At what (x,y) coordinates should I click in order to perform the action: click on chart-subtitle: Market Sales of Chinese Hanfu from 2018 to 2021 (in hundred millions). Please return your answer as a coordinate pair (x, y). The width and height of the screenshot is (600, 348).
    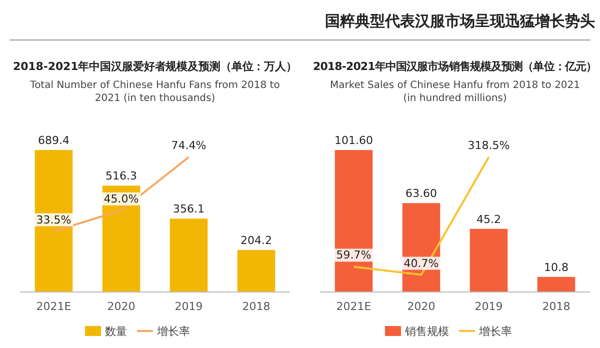
    Looking at the image, I should click on (455, 92).